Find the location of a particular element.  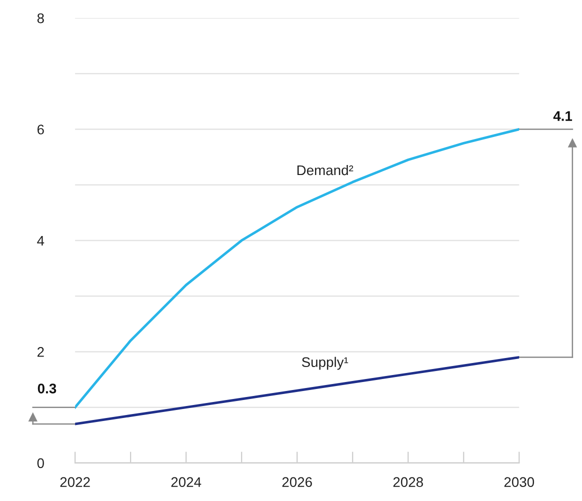

y-tick-label: 0 is located at coordinates (40, 463).